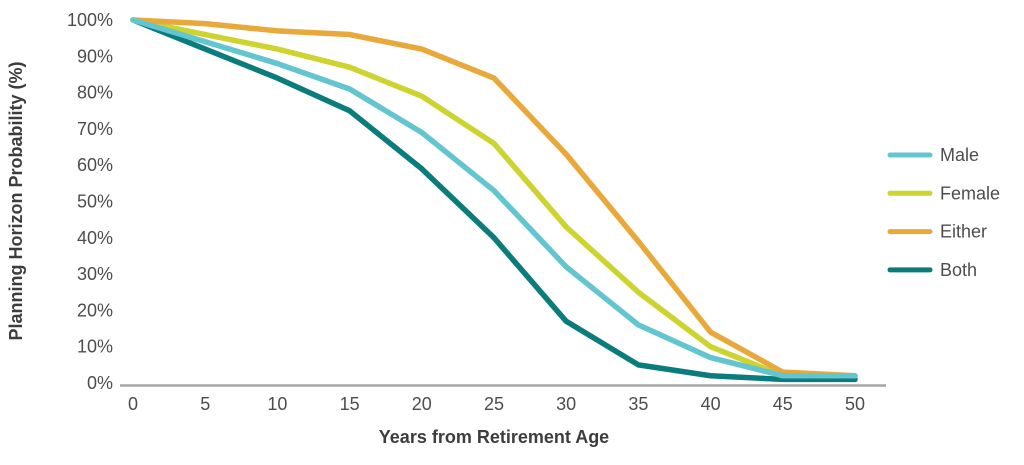 The height and width of the screenshot is (465, 1024). What do you see at coordinates (711, 404) in the screenshot?
I see `x-tick-label: 40` at bounding box center [711, 404].